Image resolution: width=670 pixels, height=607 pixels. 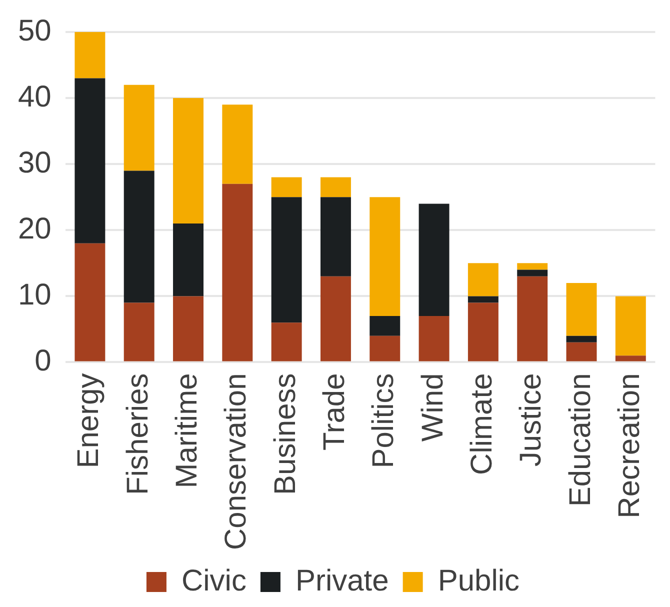 What do you see at coordinates (35, 31) in the screenshot?
I see `y-tick-label: 50` at bounding box center [35, 31].